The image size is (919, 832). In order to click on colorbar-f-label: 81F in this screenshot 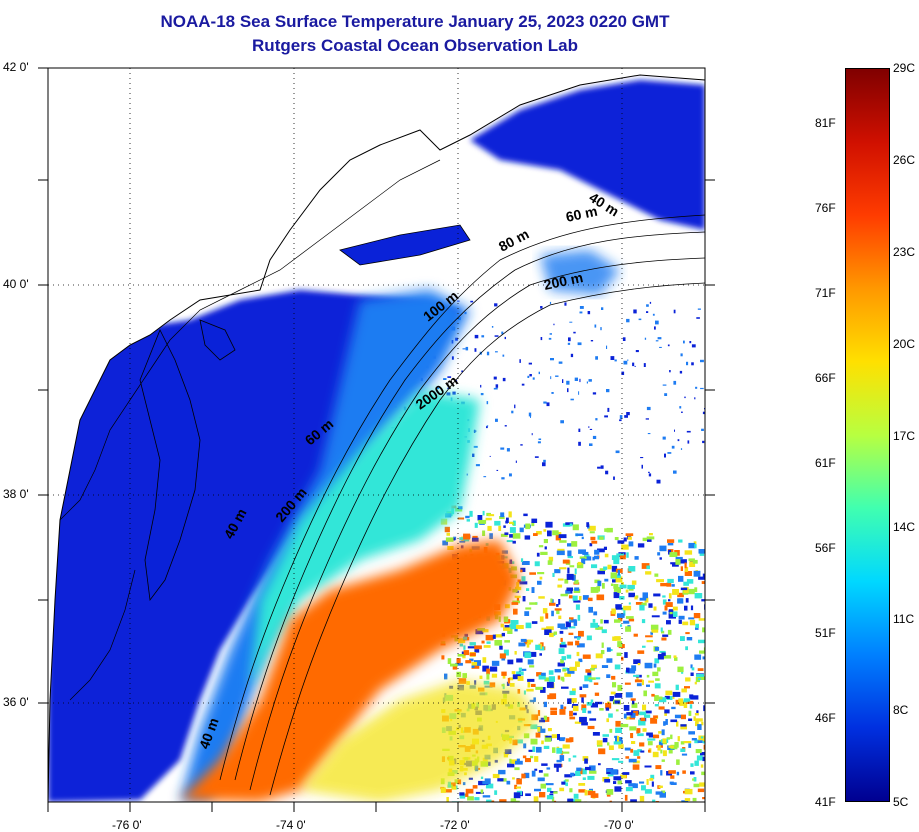, I will do `click(825, 123)`.